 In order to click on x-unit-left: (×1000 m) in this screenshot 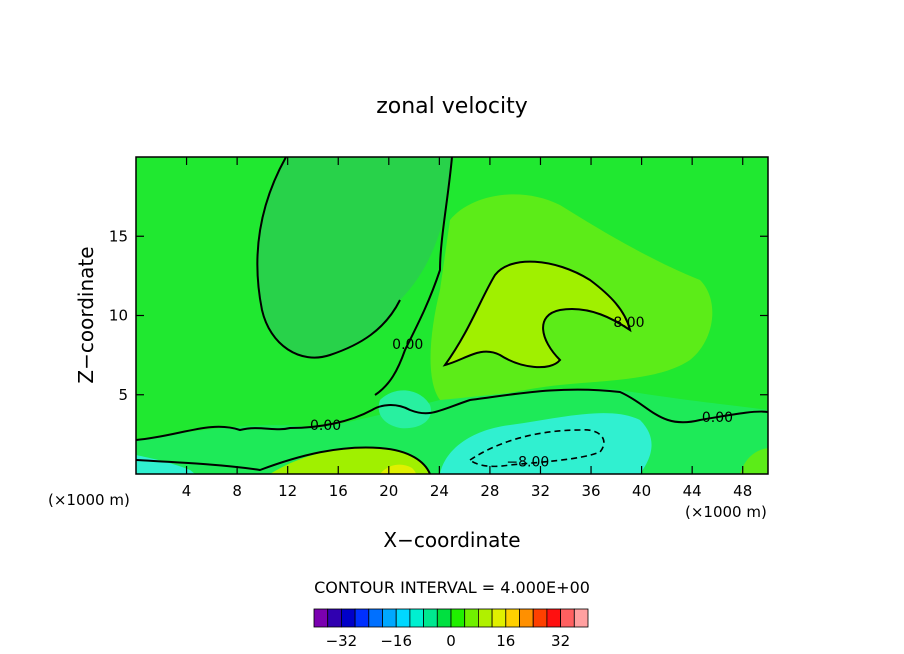, I will do `click(89, 500)`.